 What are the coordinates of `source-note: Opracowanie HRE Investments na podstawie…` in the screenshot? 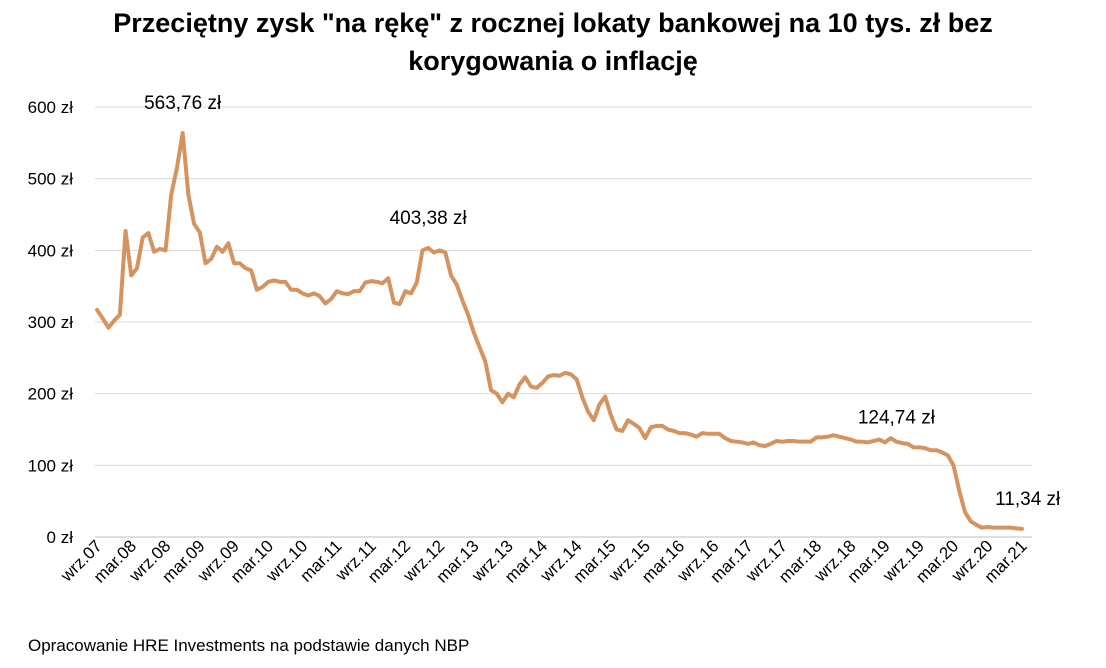 It's located at (249, 645).